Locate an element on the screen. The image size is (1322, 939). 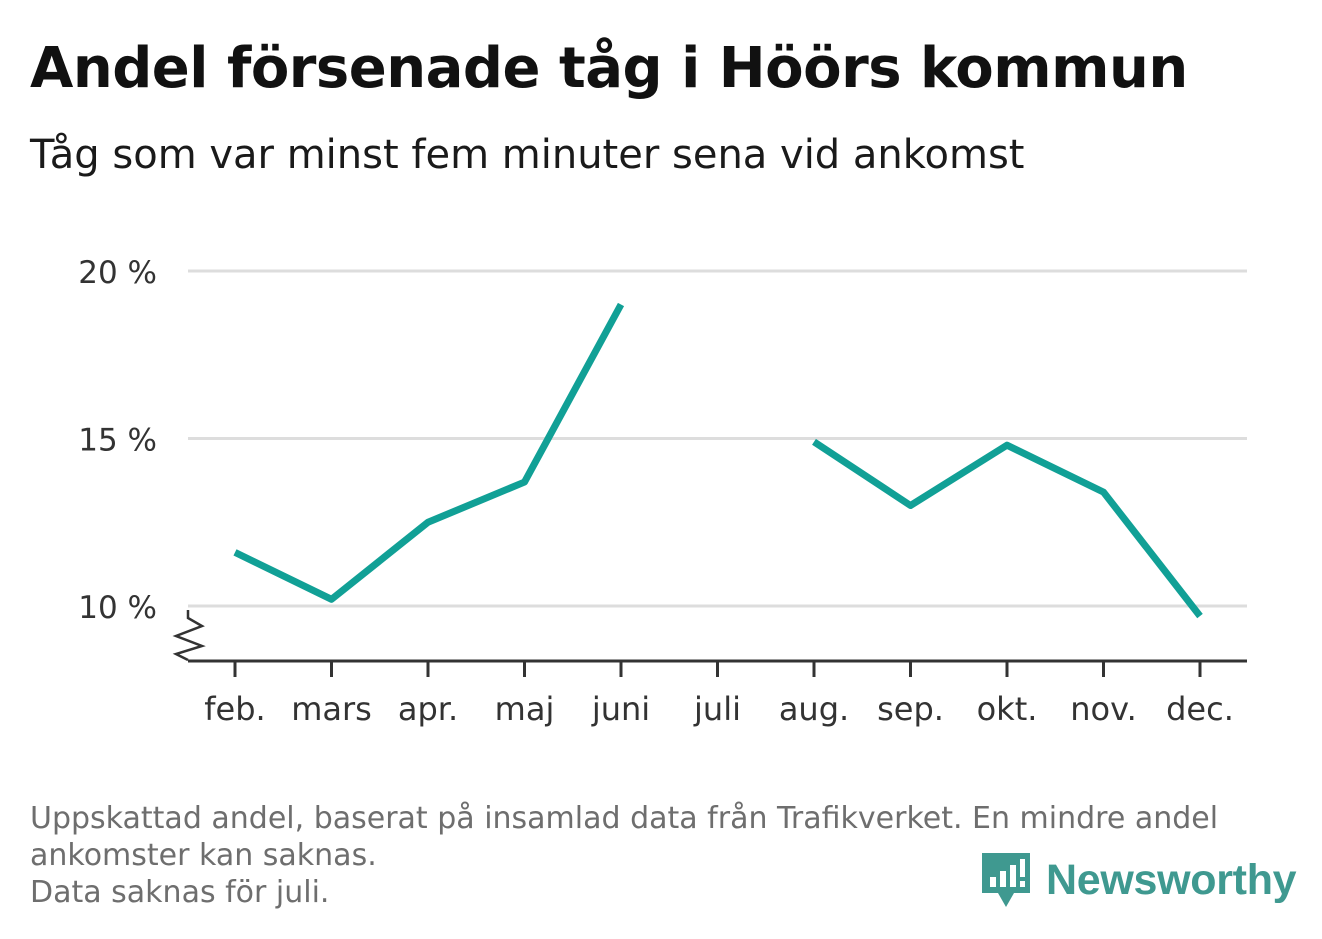
x-tick-label: nov. is located at coordinates (1103, 709).